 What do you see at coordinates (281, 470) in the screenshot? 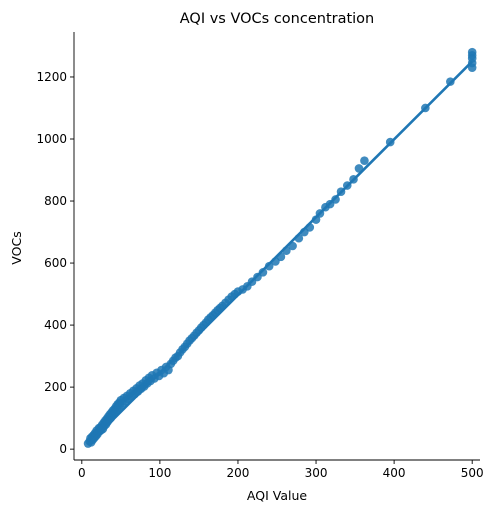
I see `x-axis-ticks: 0 100 200 300 400 500` at bounding box center [281, 470].